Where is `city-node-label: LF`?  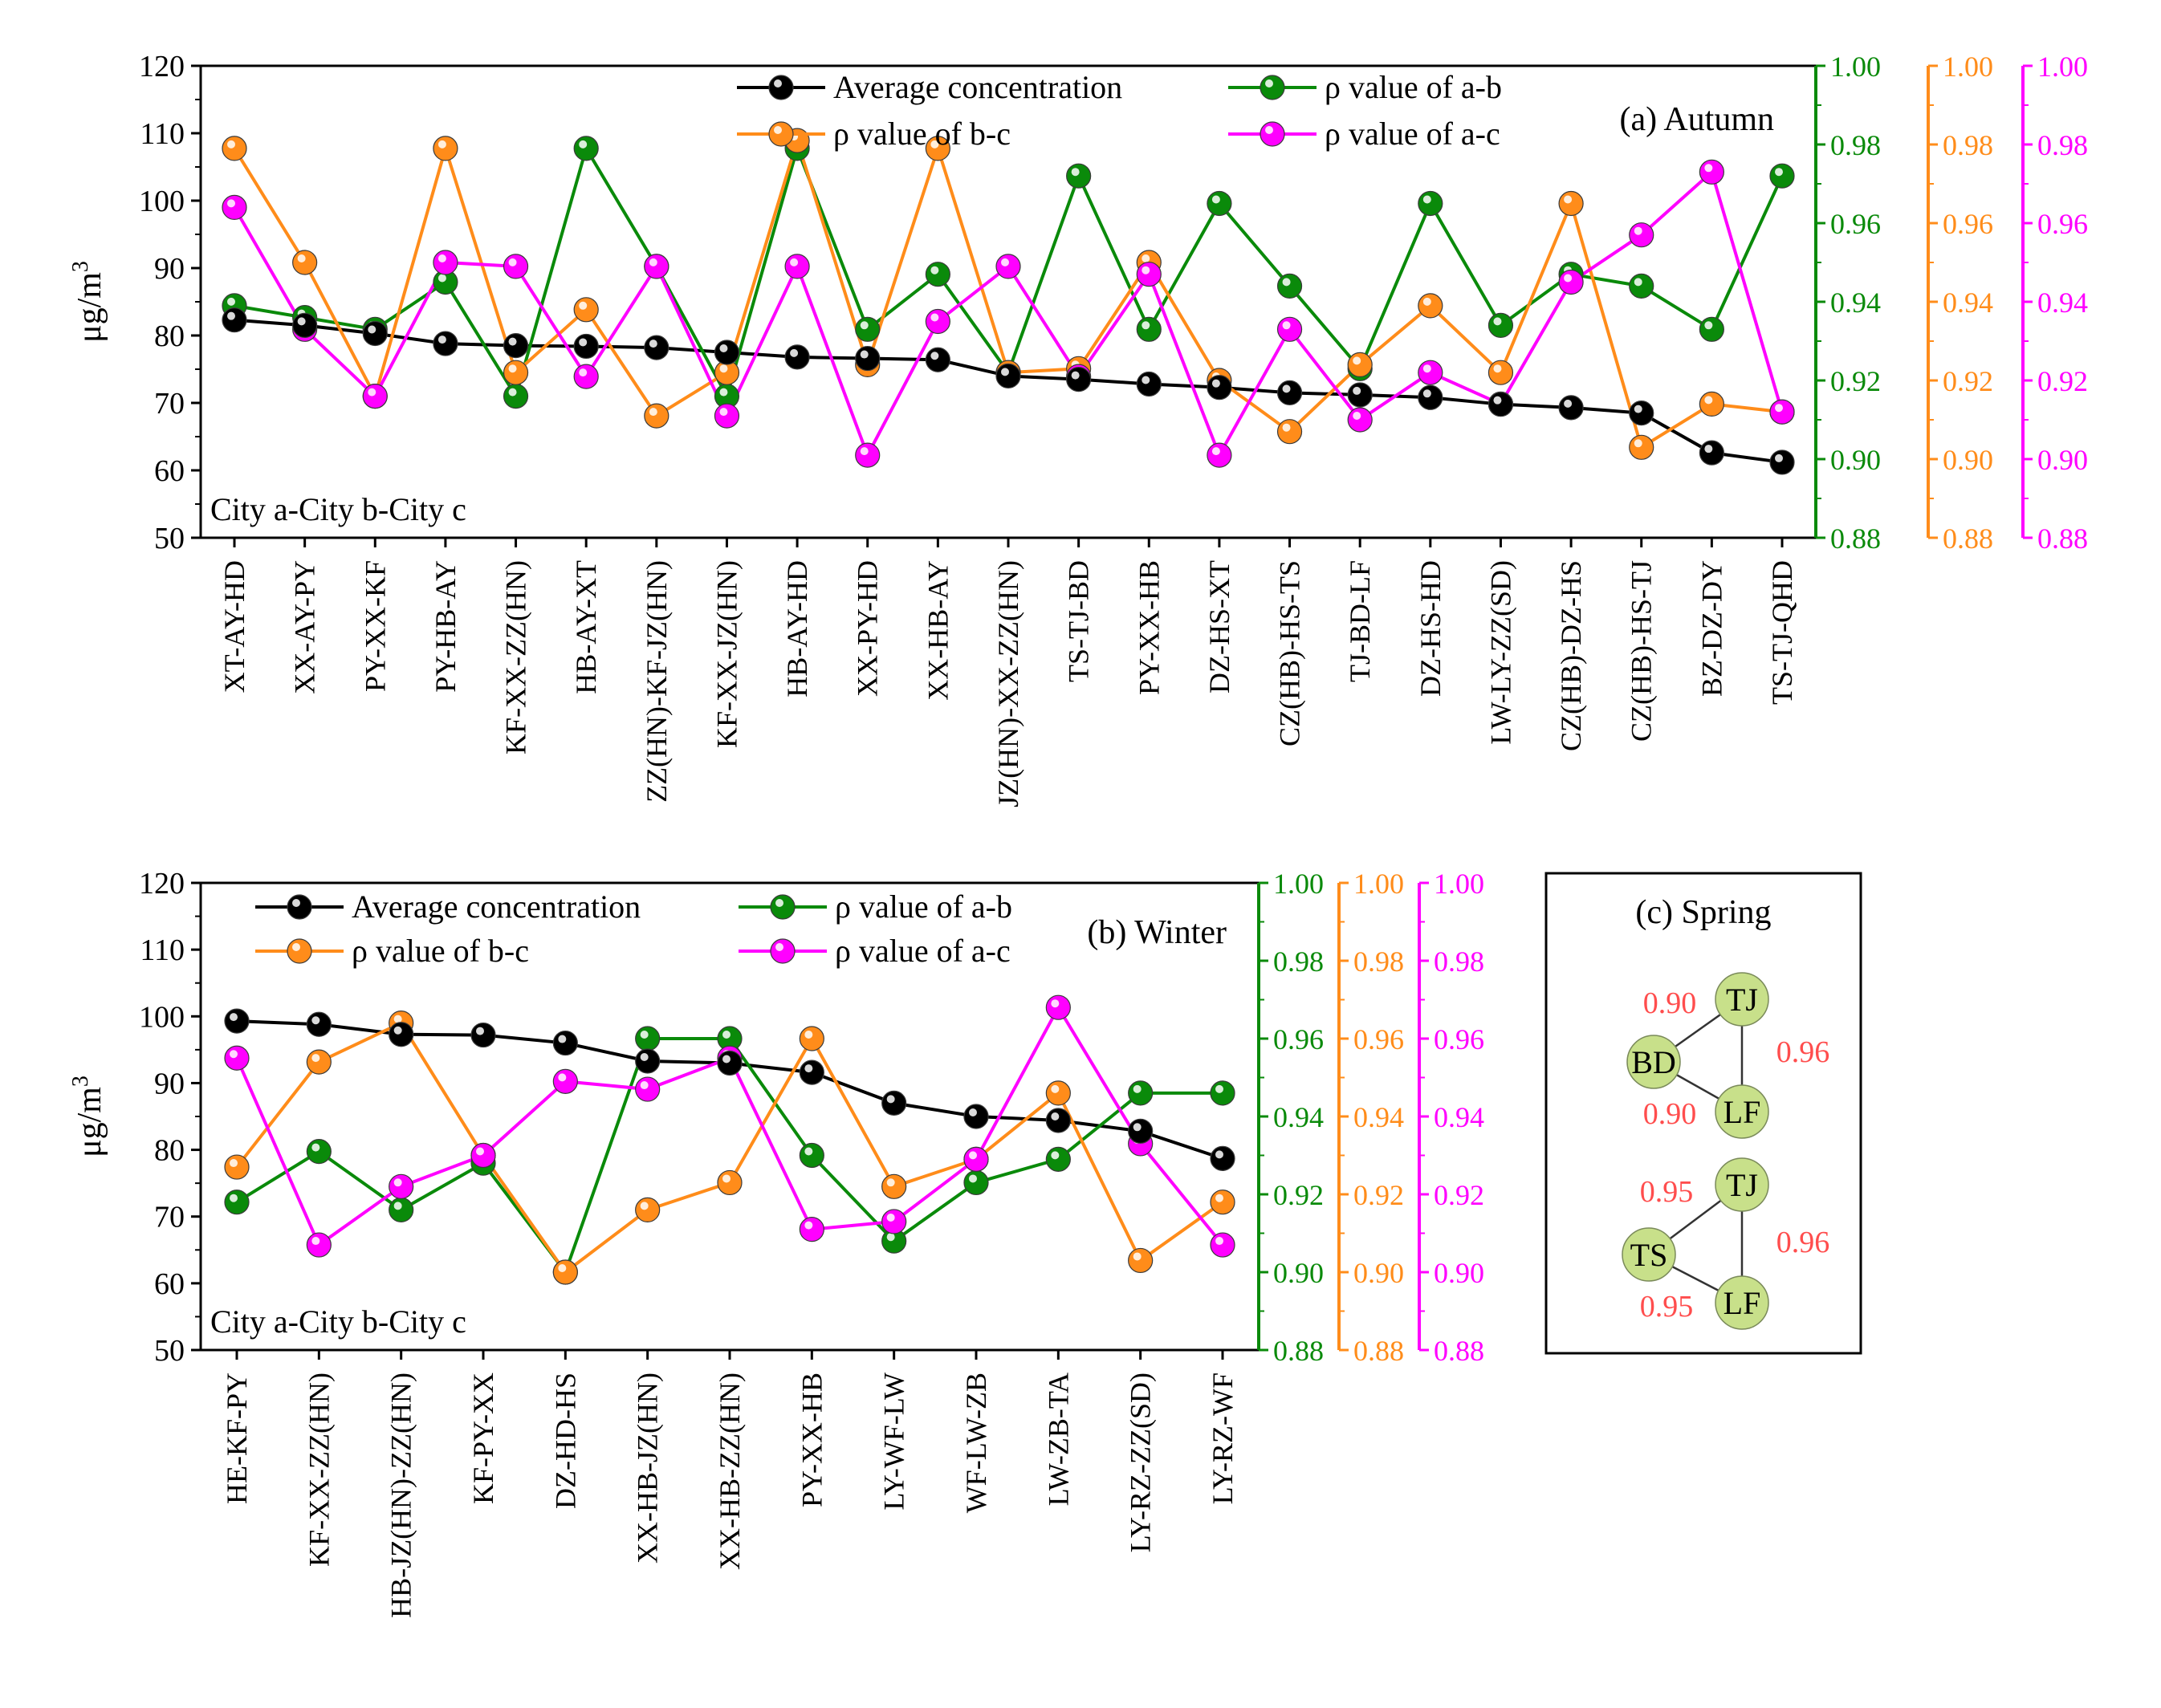
city-node-label: LF is located at coordinates (1743, 1303).